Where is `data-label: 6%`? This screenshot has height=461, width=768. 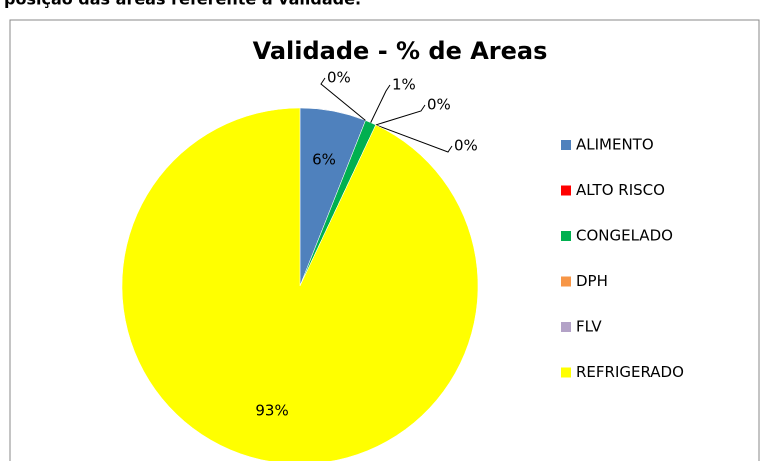 data-label: 6% is located at coordinates (324, 160).